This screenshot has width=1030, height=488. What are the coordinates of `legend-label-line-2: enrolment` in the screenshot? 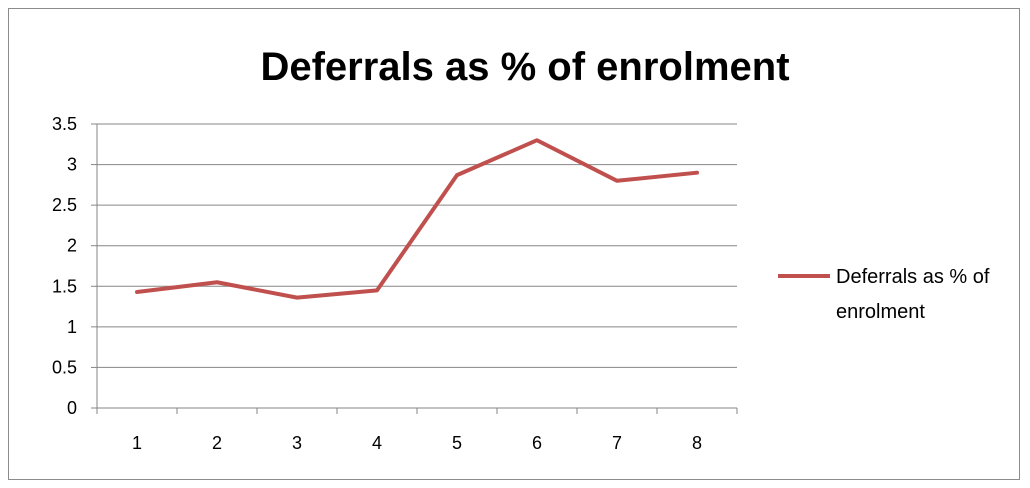 It's located at (880, 312).